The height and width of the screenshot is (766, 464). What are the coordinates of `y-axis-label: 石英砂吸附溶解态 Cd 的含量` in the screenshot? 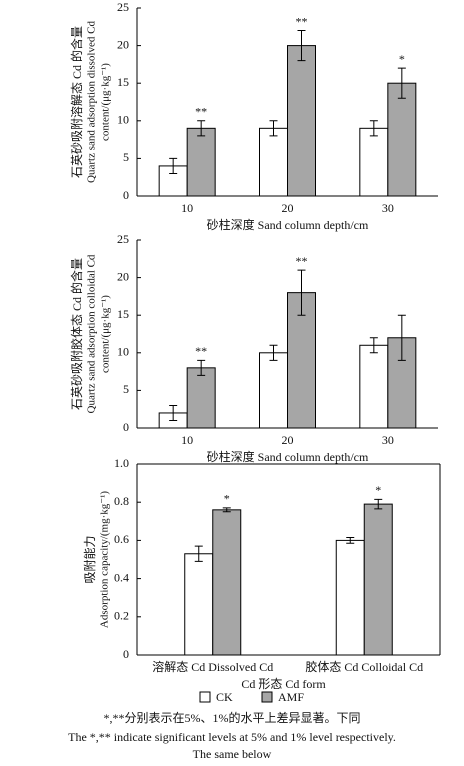 It's located at (76, 102).